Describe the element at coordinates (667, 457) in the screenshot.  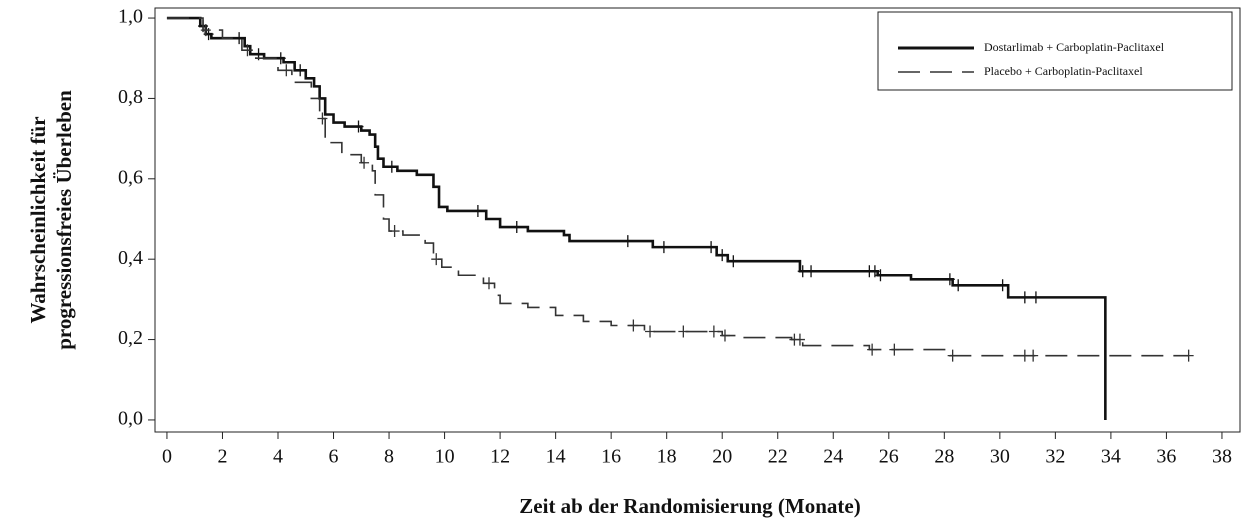
I see `x-tick-label: 18` at that location.